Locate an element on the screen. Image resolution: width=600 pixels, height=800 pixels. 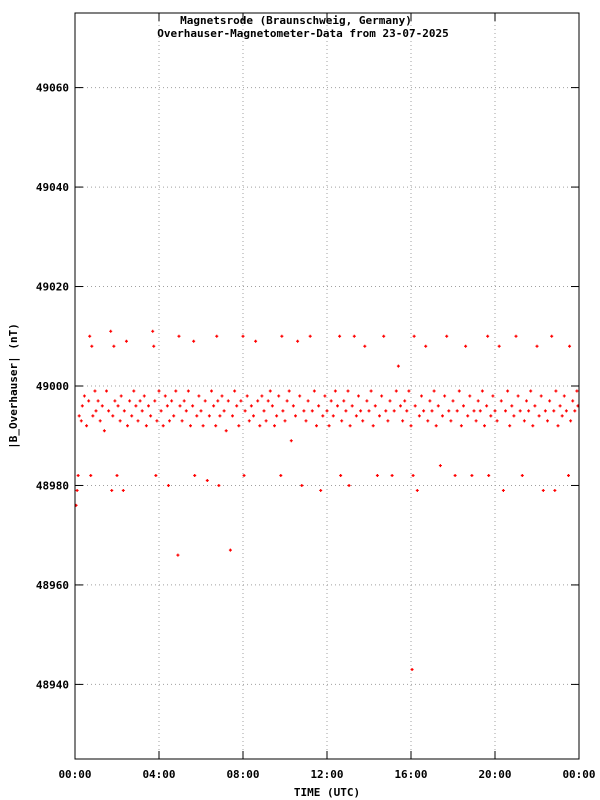
y-tick-label: 49040 is located at coordinates (52, 187).